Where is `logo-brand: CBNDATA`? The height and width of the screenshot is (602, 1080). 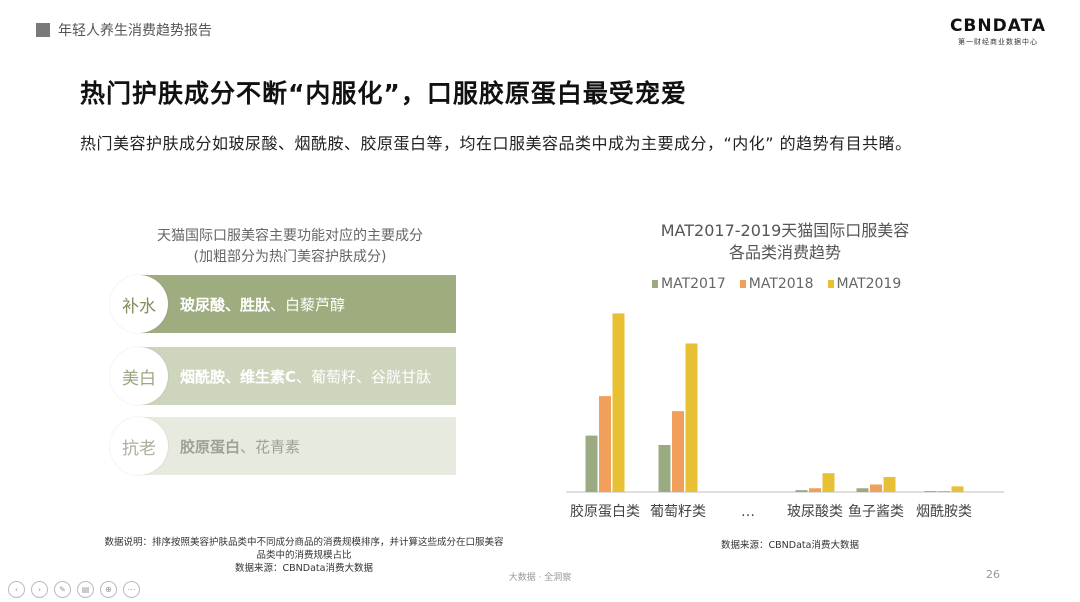
logo-brand: CBNDATA is located at coordinates (997, 26).